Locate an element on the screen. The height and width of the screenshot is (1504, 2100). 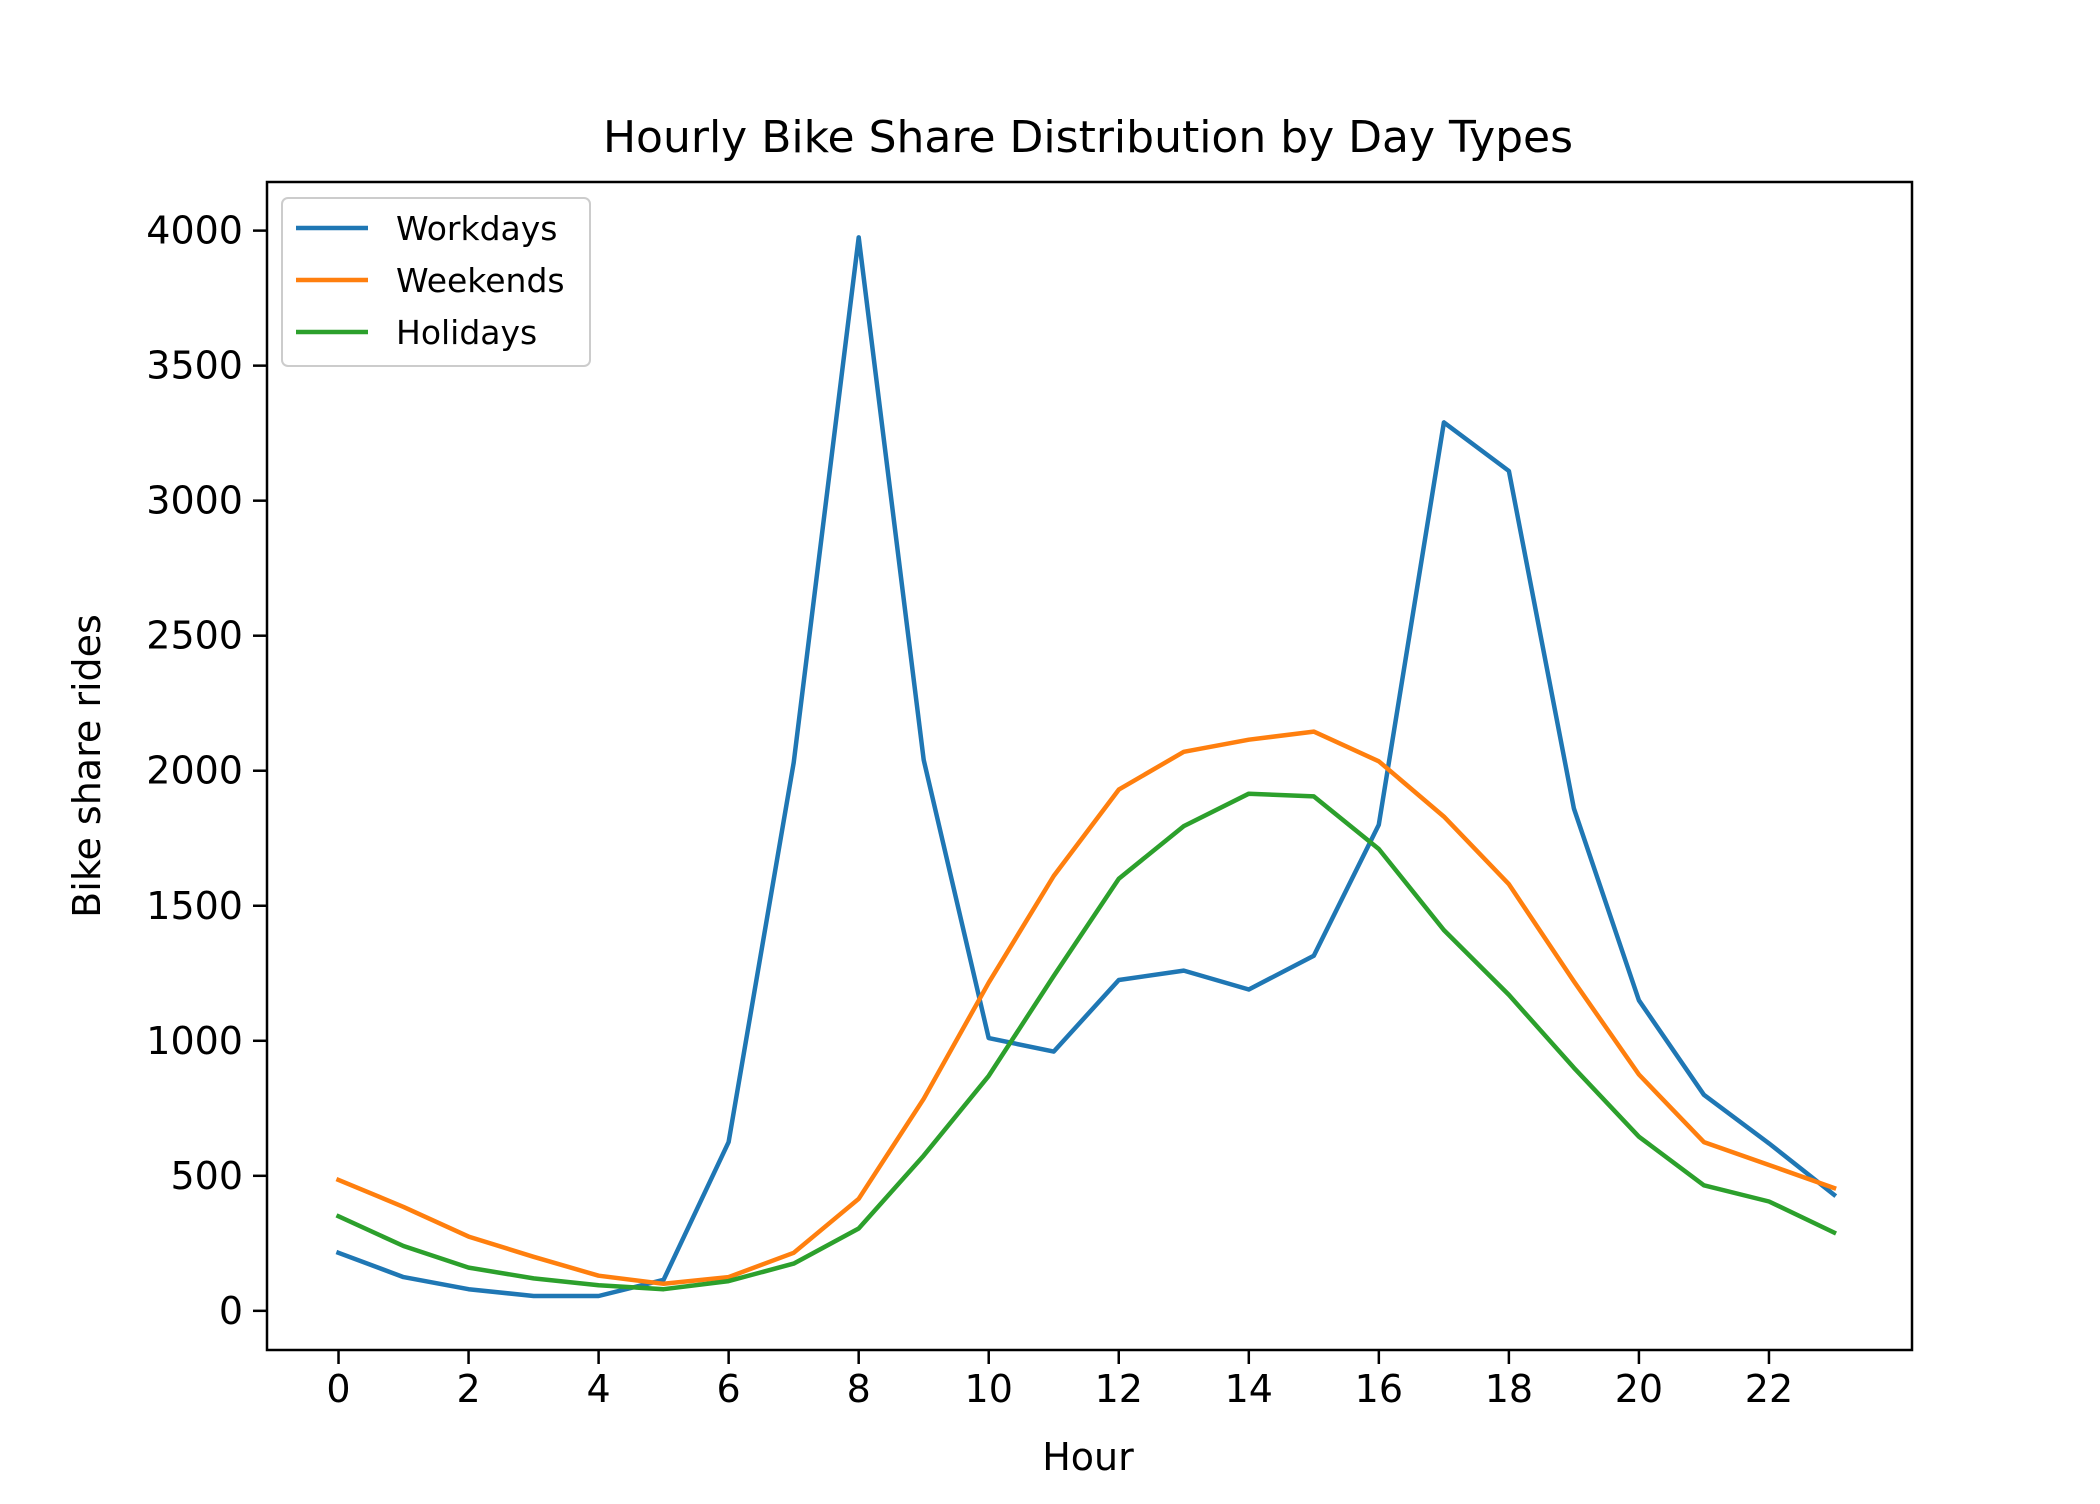
y-tick-label: 0 is located at coordinates (231, 1311).